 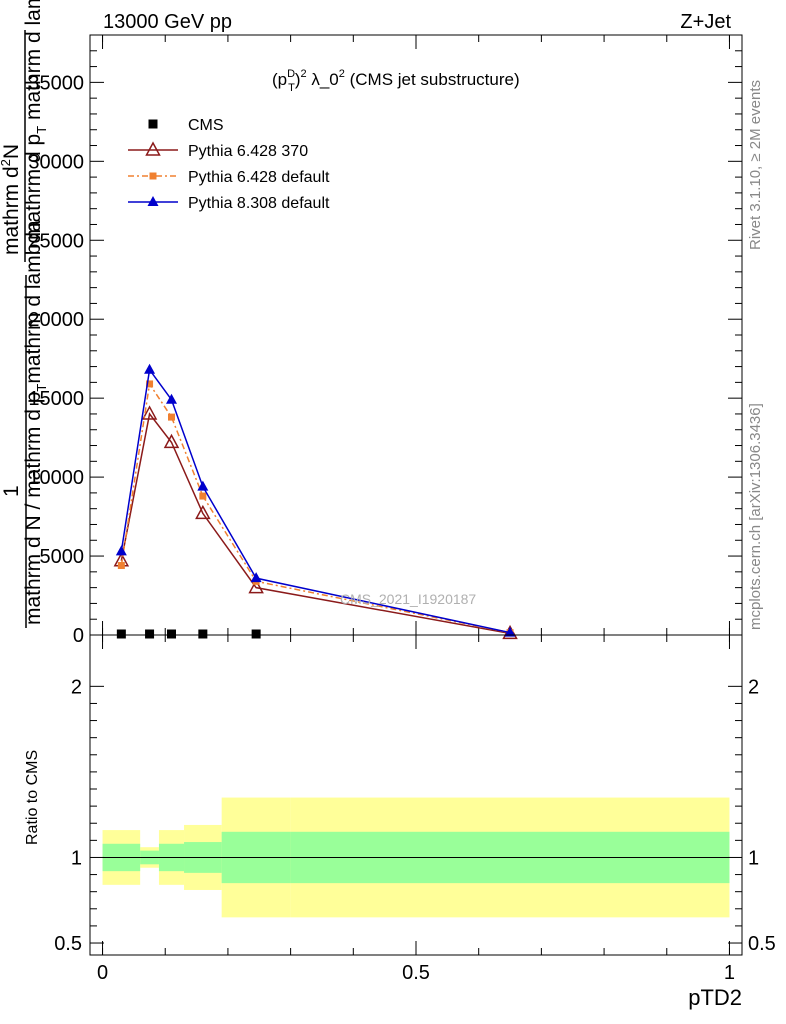 What do you see at coordinates (167, 22) in the screenshot?
I see `header-left-label: 13000 GeV pp` at bounding box center [167, 22].